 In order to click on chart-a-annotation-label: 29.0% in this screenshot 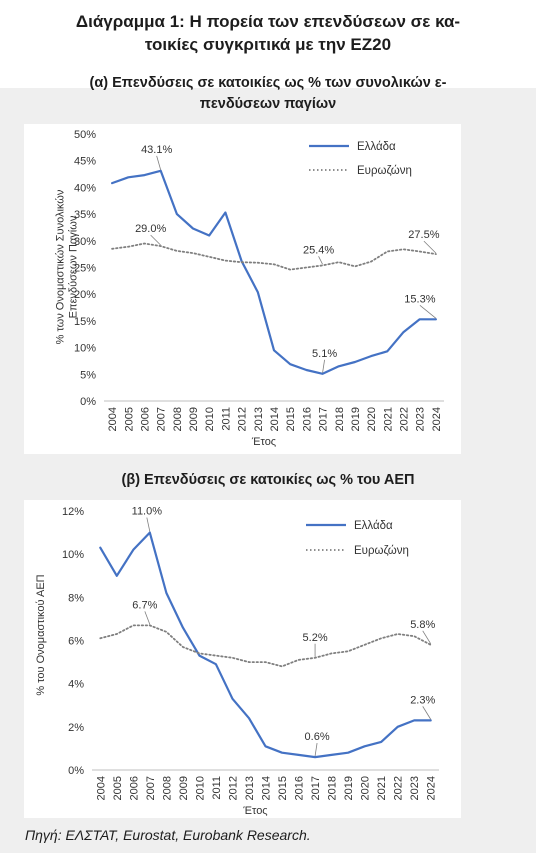, I will do `click(150, 229)`.